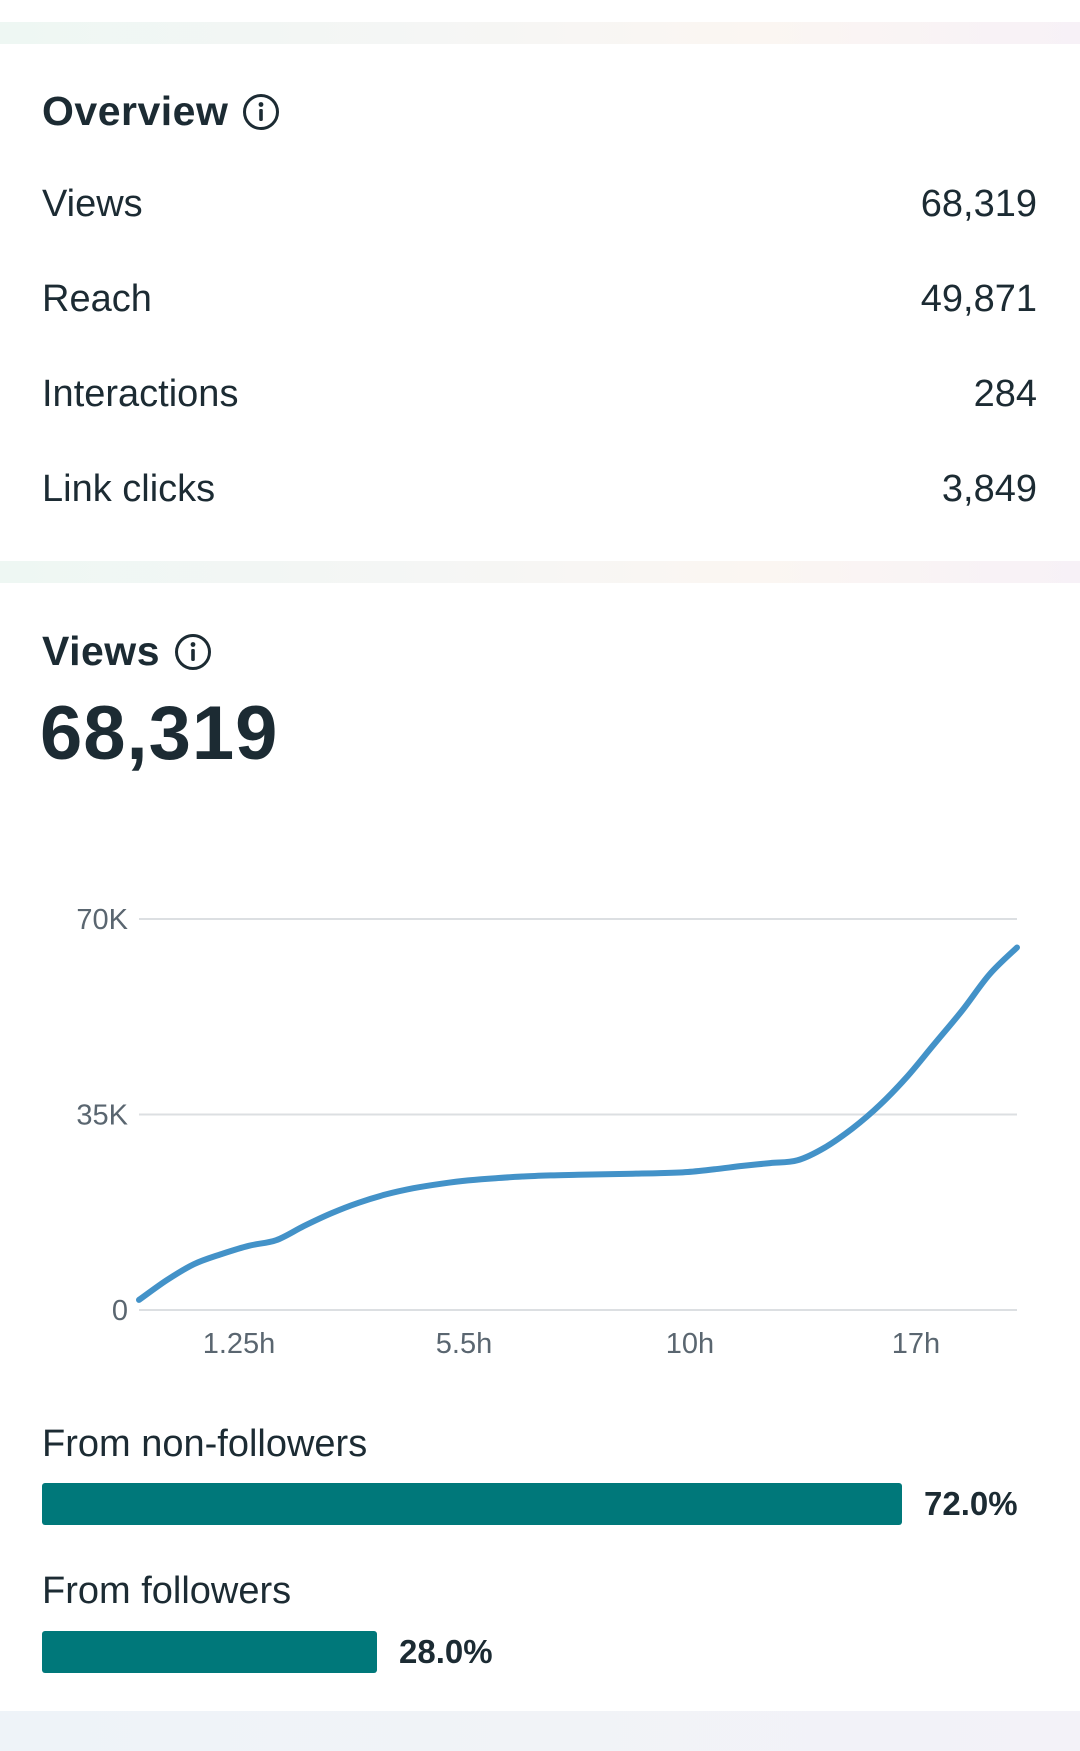 The height and width of the screenshot is (1751, 1080). What do you see at coordinates (539, 394) in the screenshot?
I see `overview-row: Interactions 284` at bounding box center [539, 394].